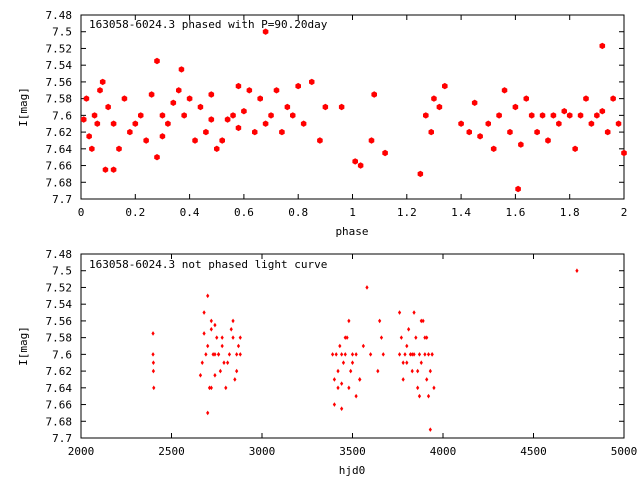 The width and height of the screenshot is (640, 480). Describe the element at coordinates (59, 182) in the screenshot. I see `phased-y-tick-label: 7.68` at that location.